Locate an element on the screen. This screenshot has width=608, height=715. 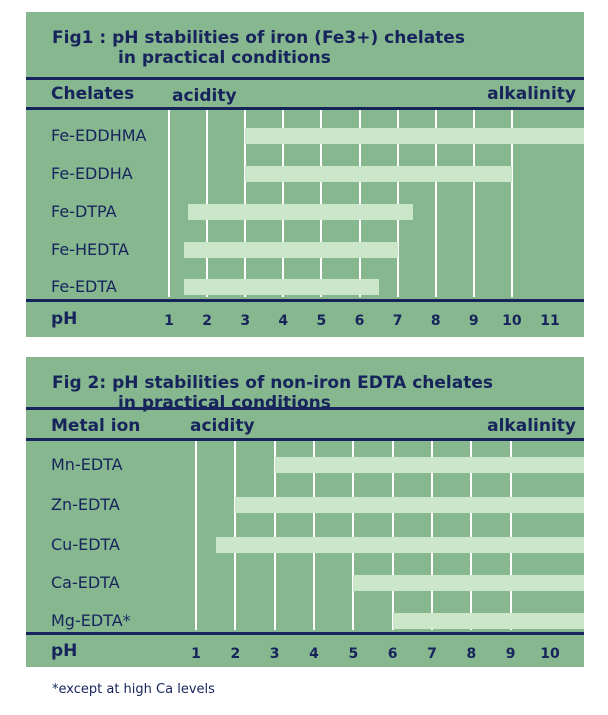
figure-2-tick-label: 7 is located at coordinates (432, 654).